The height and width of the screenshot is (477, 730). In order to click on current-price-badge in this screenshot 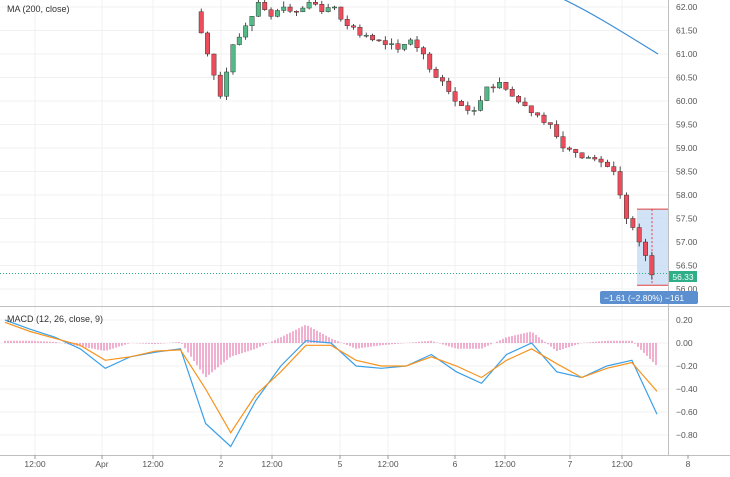, I will do `click(683, 276)`.